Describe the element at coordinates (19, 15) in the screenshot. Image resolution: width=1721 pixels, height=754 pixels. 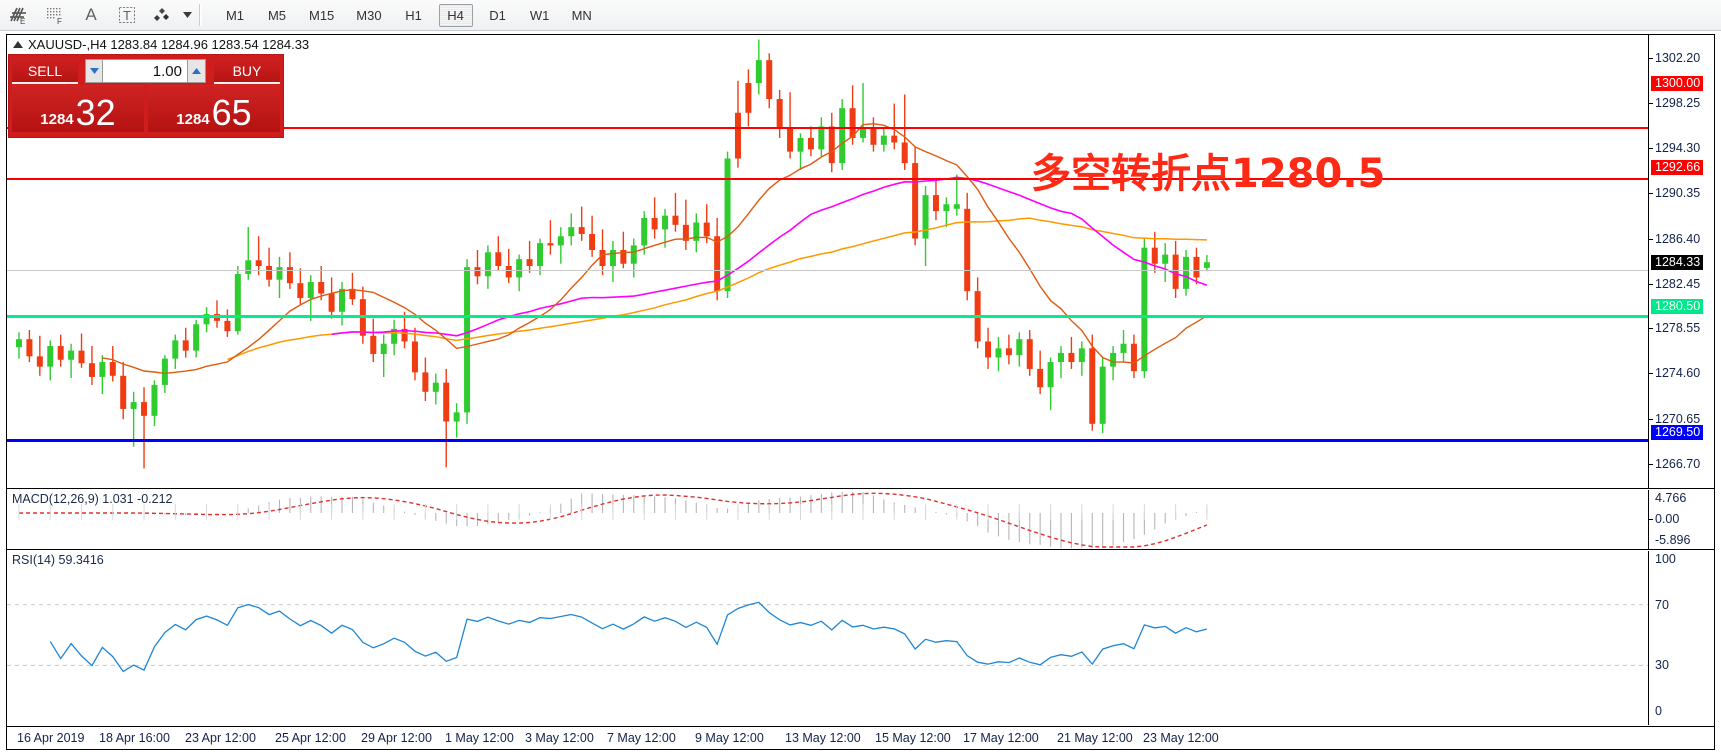
I see `indicators-icon: E` at that location.